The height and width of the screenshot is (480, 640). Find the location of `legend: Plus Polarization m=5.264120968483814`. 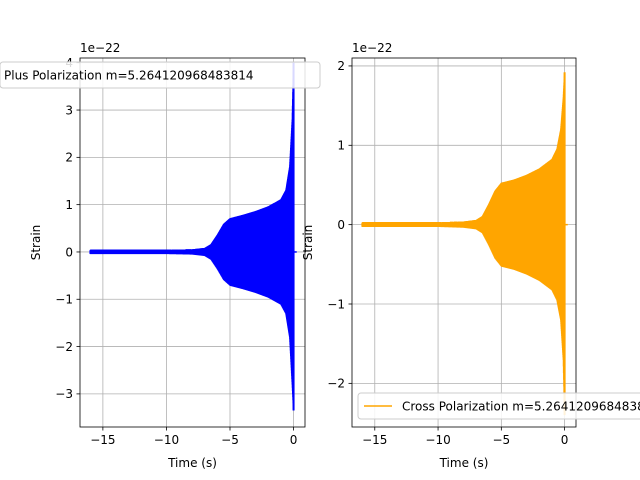

legend: Plus Polarization m=5.264120968483814 is located at coordinates (160, 75).